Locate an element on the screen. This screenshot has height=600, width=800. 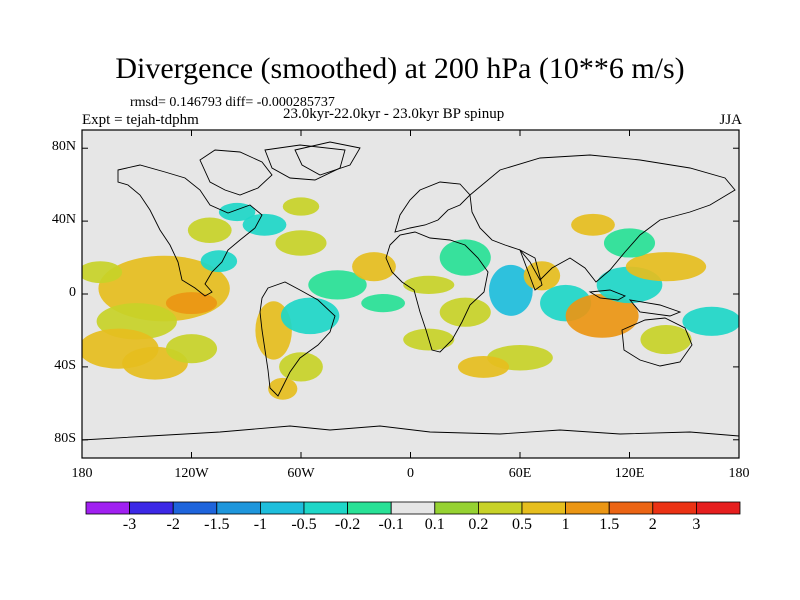
colorbar-label: -0.1 is located at coordinates (391, 524).